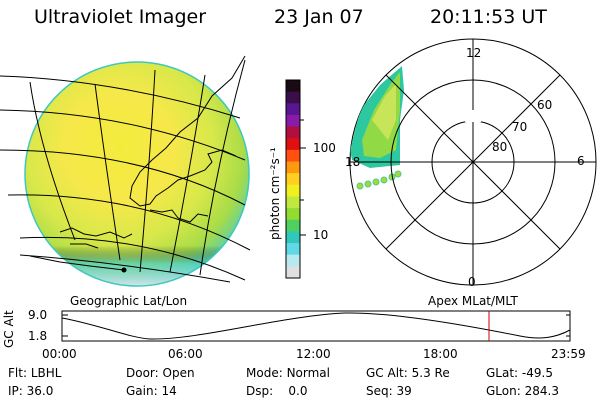 This screenshot has width=600, height=400. I want to click on glat-status: GLat: -49.5, so click(519, 373).